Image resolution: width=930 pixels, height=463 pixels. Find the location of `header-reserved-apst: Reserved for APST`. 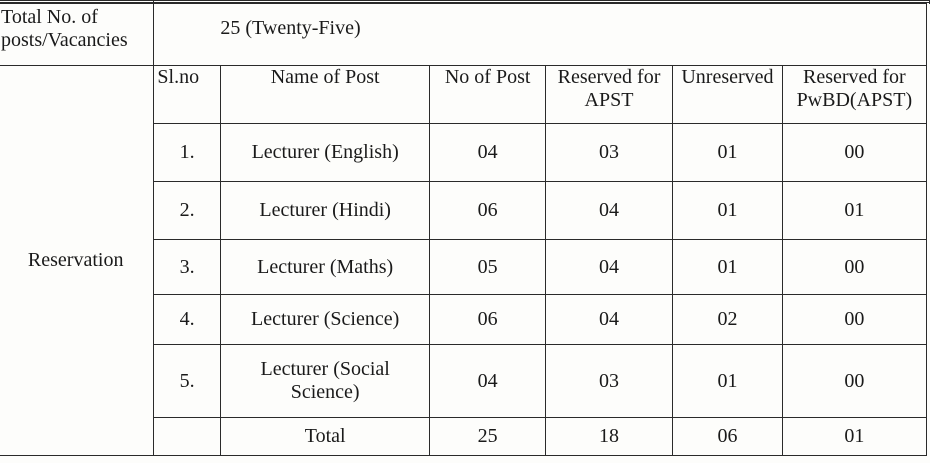

header-reserved-apst: Reserved for APST is located at coordinates (609, 94).